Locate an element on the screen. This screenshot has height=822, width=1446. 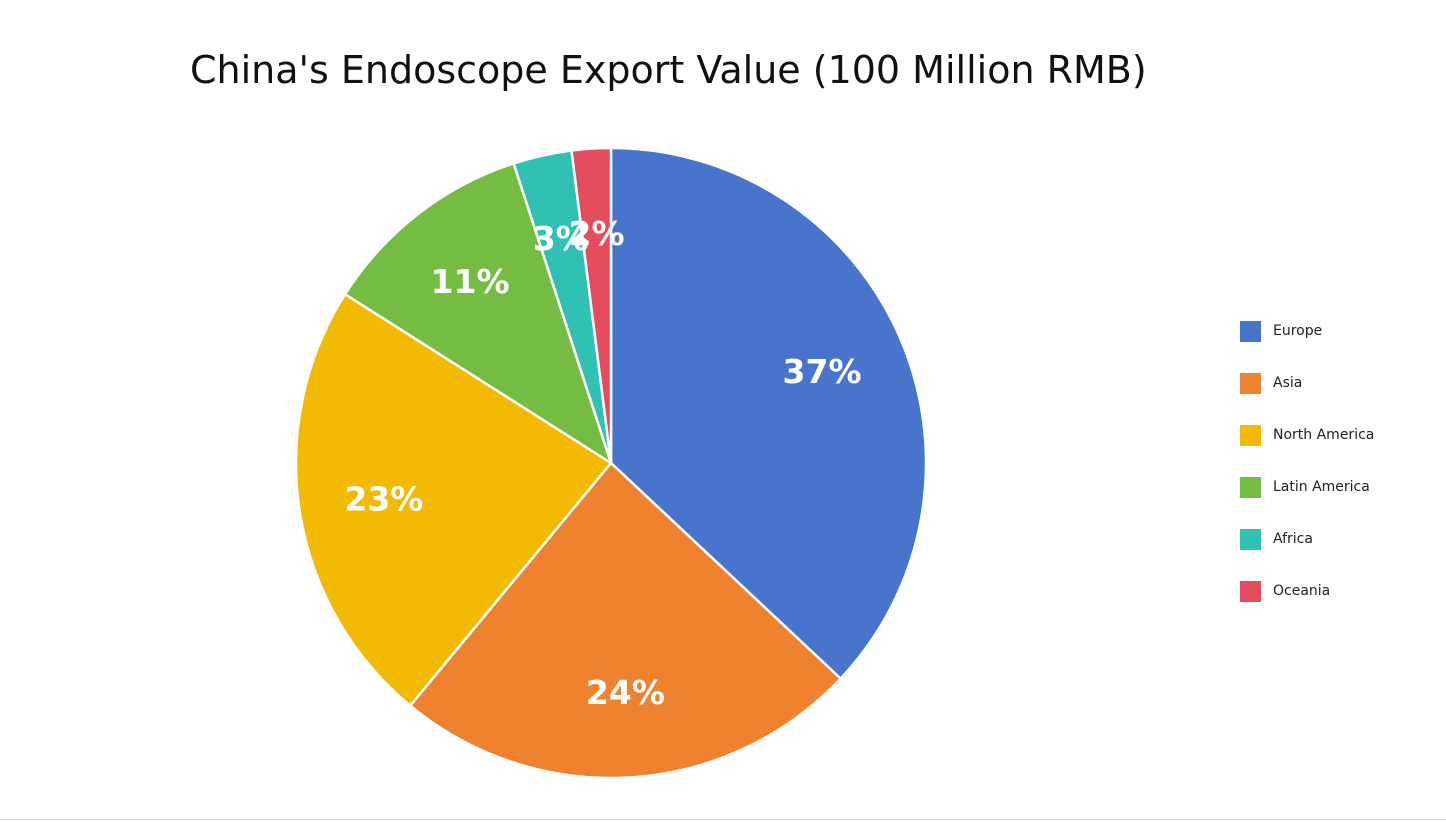
legend-swatch-latin-america is located at coordinates (1250, 487).